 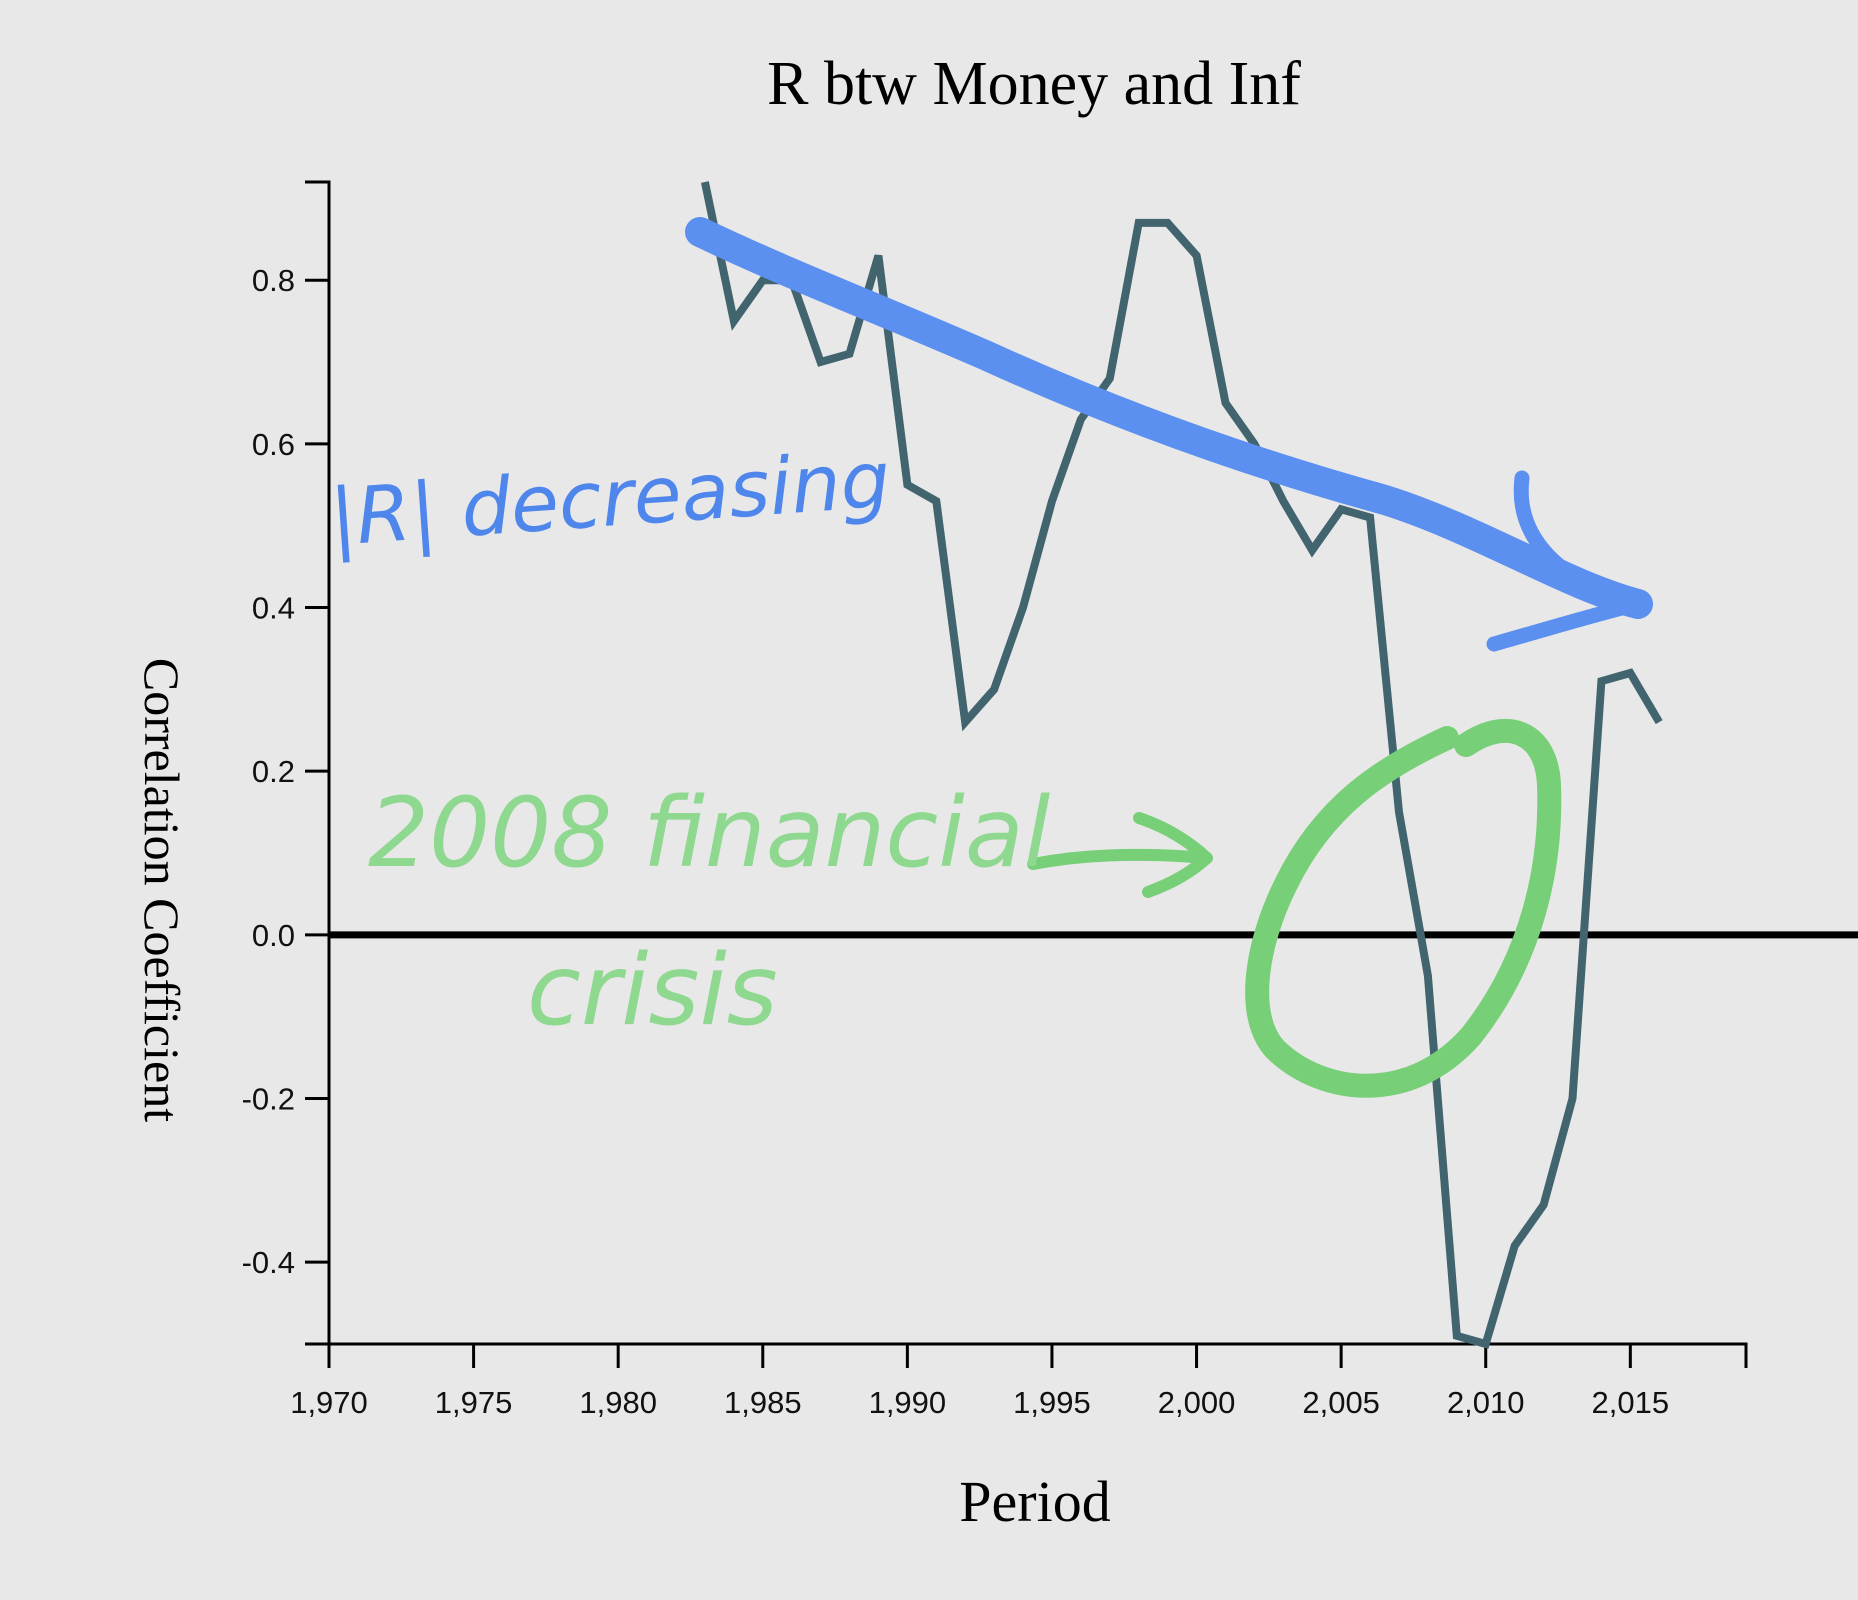 I want to click on green-annotation-line-2: crisis, so click(x=652, y=991).